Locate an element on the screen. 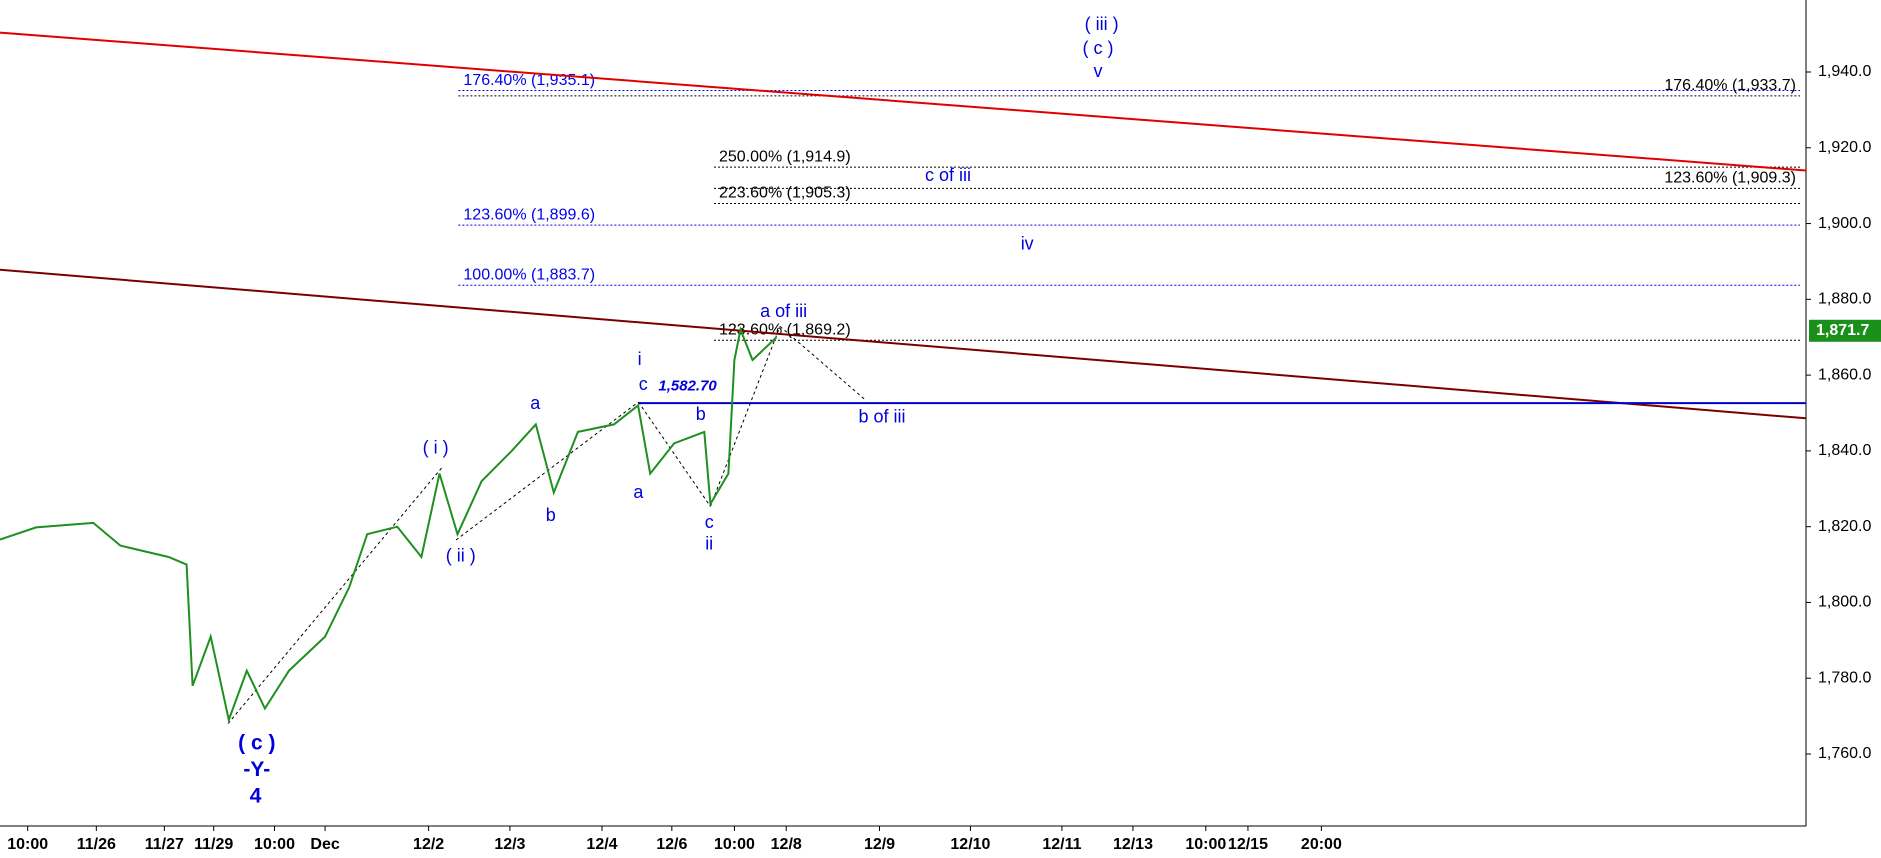  y-tick-label: 1,820.0 is located at coordinates (1844, 526).